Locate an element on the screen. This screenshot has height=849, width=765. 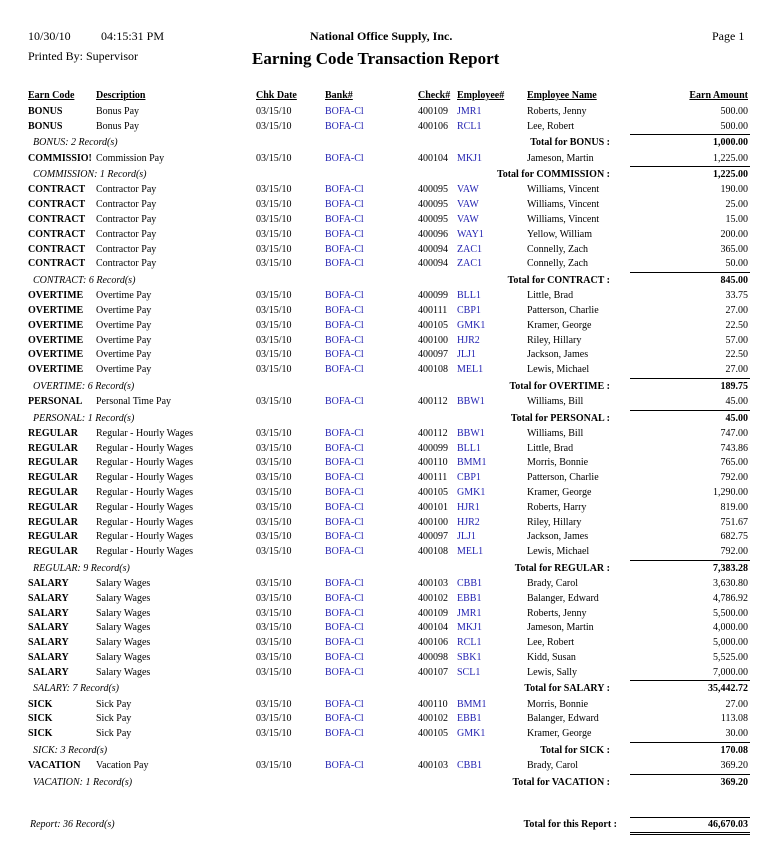
group-records: PERSONAL: 1 Record(s) is located at coordinates (84, 418).